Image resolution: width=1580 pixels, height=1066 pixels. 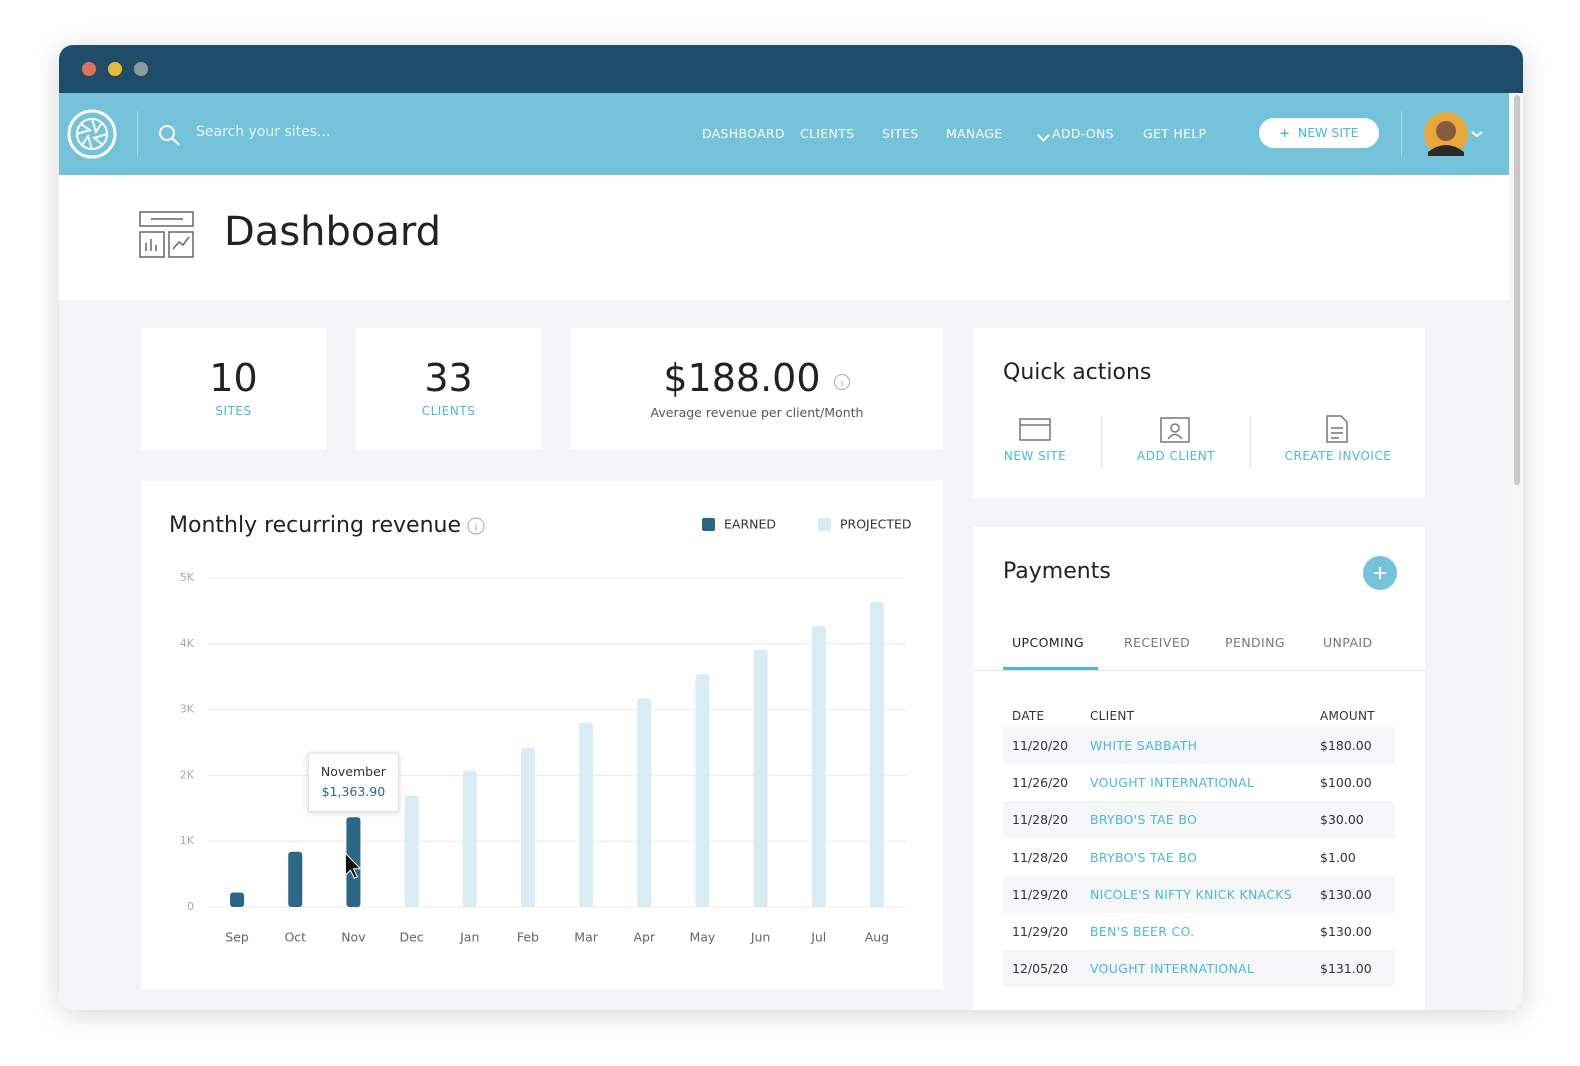 I want to click on nav-link: SITES, so click(x=900, y=133).